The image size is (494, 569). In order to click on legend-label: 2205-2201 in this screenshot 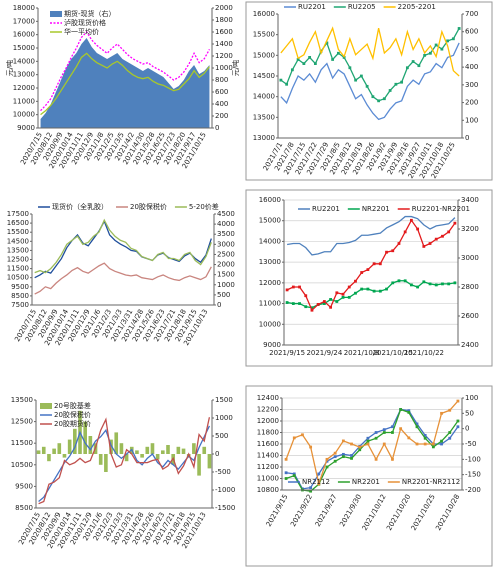, I will do `click(417, 7)`.